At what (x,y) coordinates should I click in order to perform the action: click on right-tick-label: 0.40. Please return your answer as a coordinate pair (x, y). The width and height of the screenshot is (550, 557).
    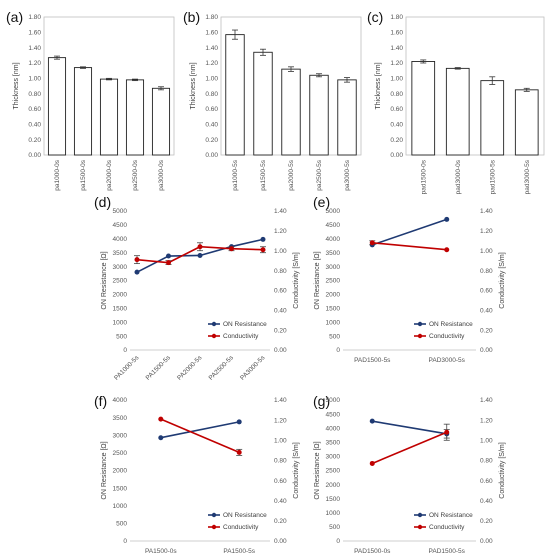
    Looking at the image, I should click on (280, 501).